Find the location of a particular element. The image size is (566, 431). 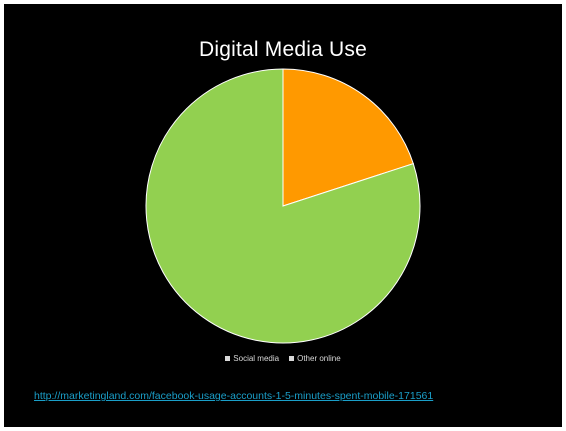

chart-title: Digital Media Use is located at coordinates (283, 49).